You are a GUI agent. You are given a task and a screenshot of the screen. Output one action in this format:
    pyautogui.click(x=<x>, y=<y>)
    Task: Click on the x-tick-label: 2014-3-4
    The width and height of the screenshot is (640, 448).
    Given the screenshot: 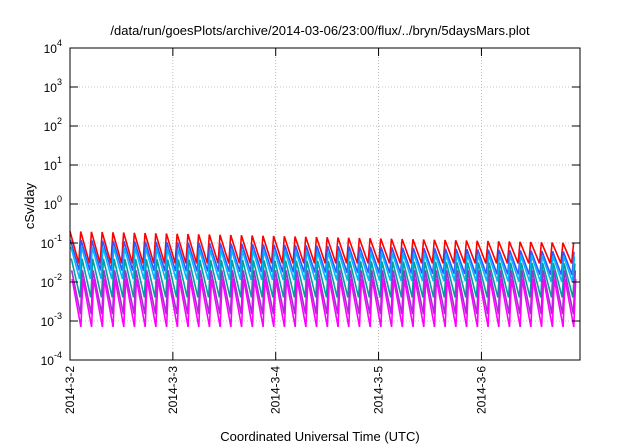 What is the action you would take?
    pyautogui.click(x=276, y=390)
    